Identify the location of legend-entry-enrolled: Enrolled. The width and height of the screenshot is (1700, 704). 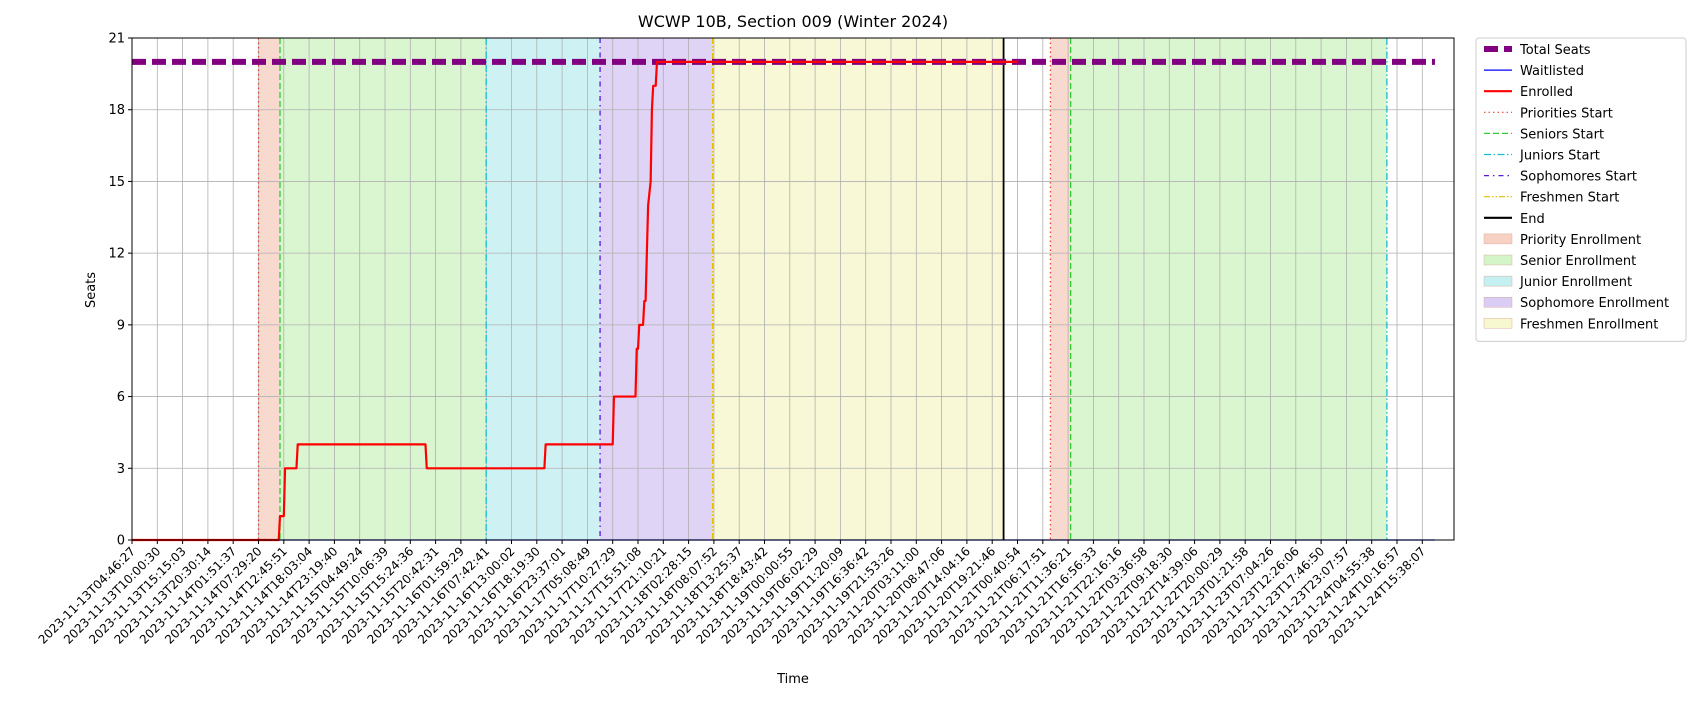
(1528, 92).